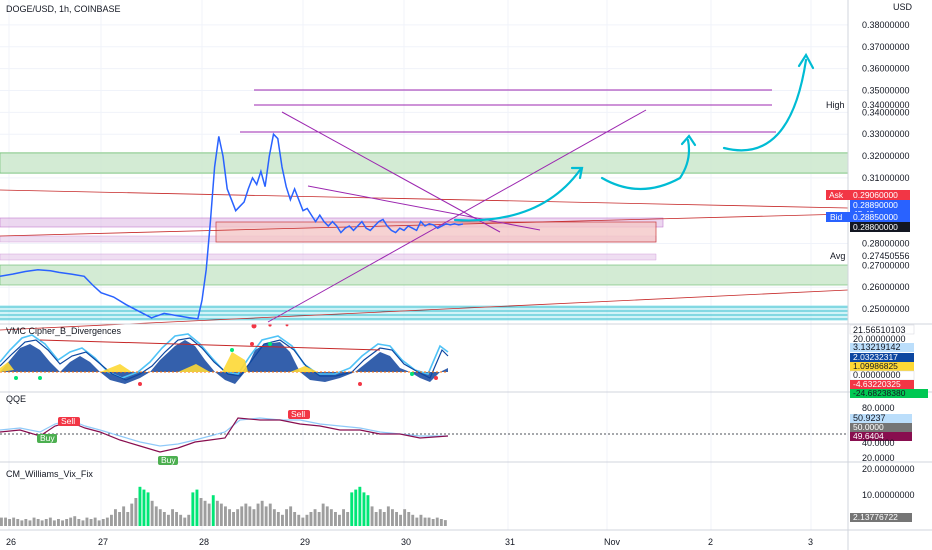 The height and width of the screenshot is (550, 932). Describe the element at coordinates (879, 339) in the screenshot. I see `vmc-value-2: 20.00000000` at that location.